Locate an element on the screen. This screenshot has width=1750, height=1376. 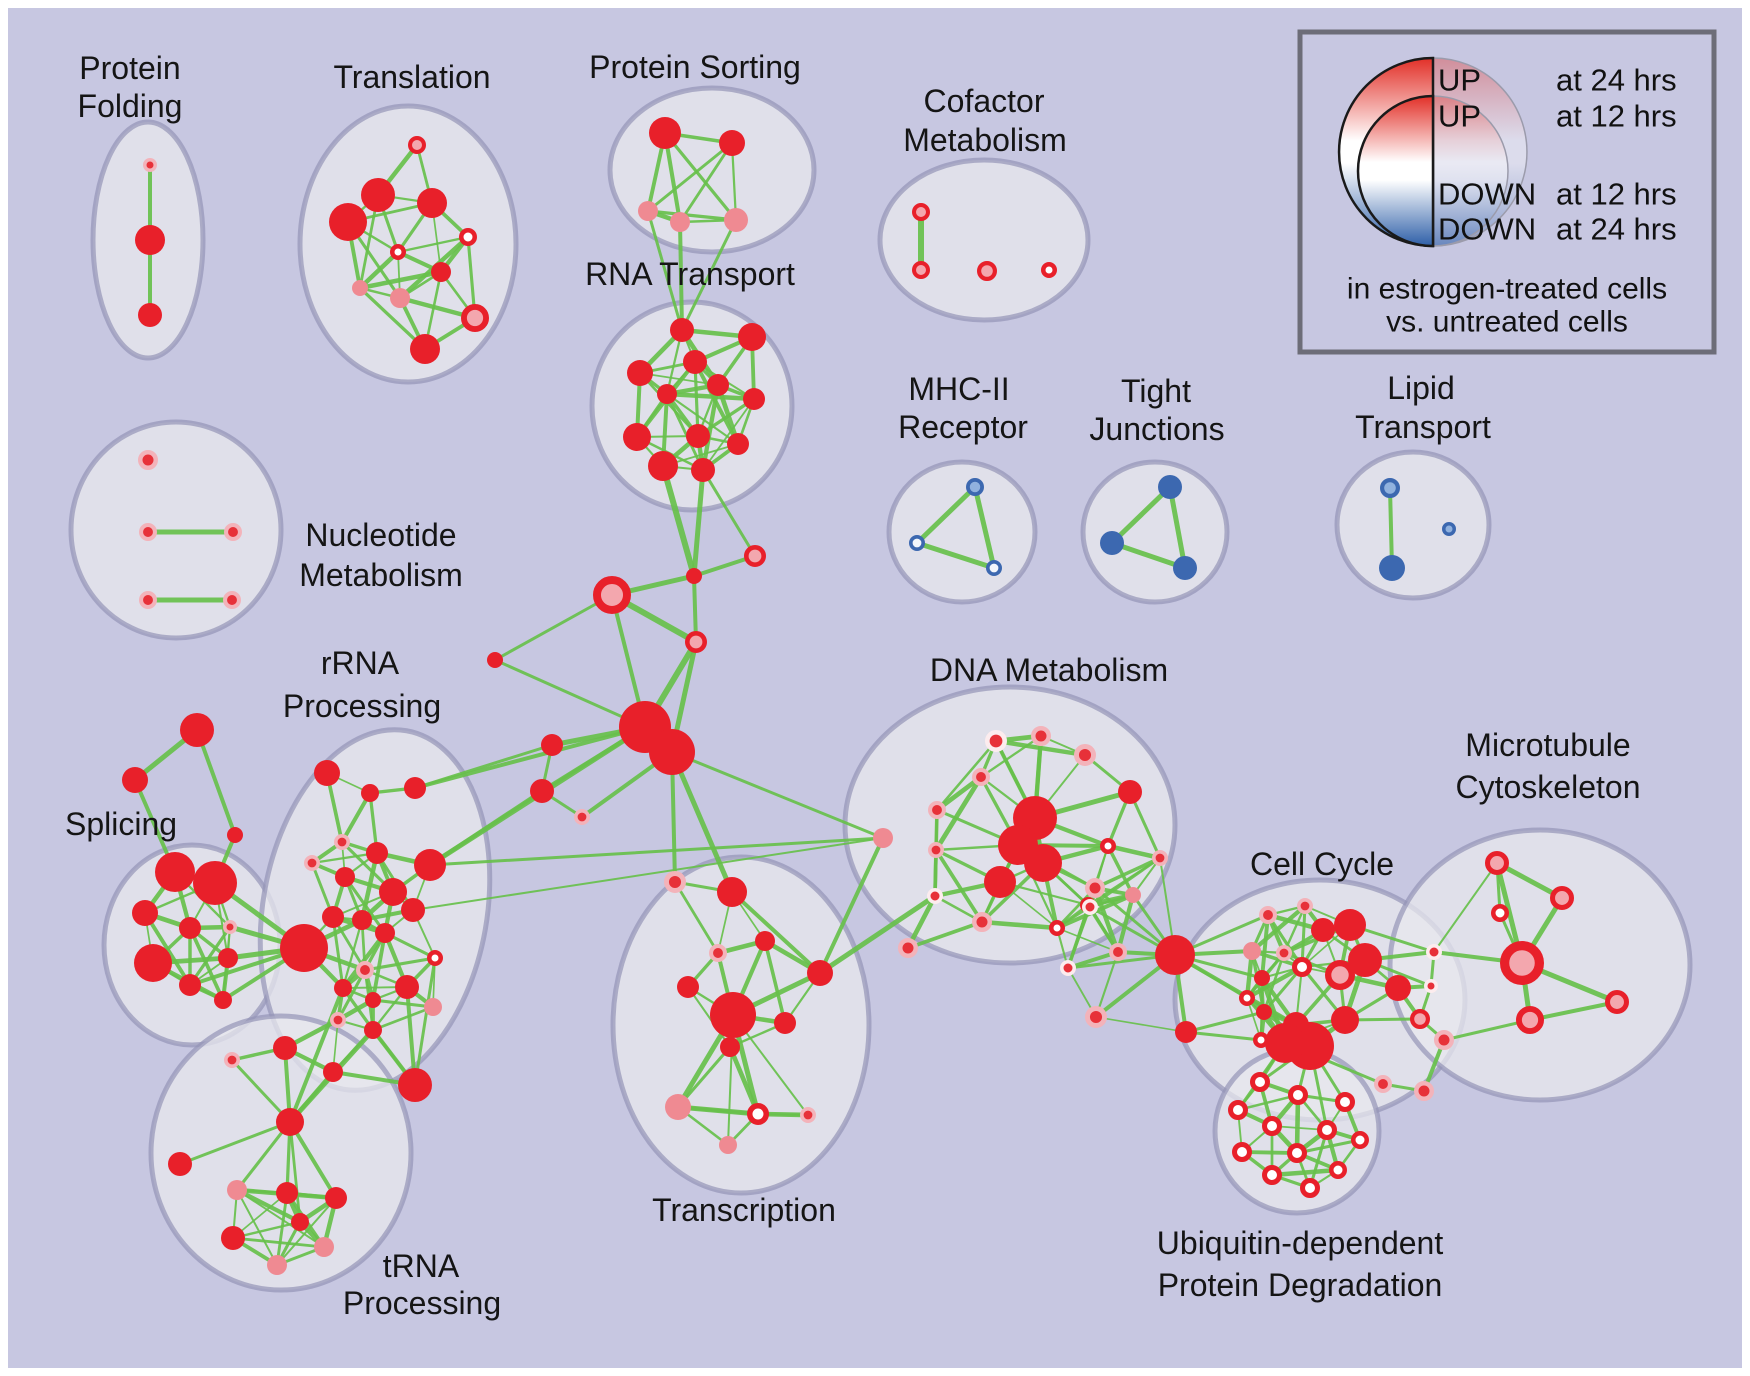
legend-time-label: at 12 hrs is located at coordinates (1616, 116).